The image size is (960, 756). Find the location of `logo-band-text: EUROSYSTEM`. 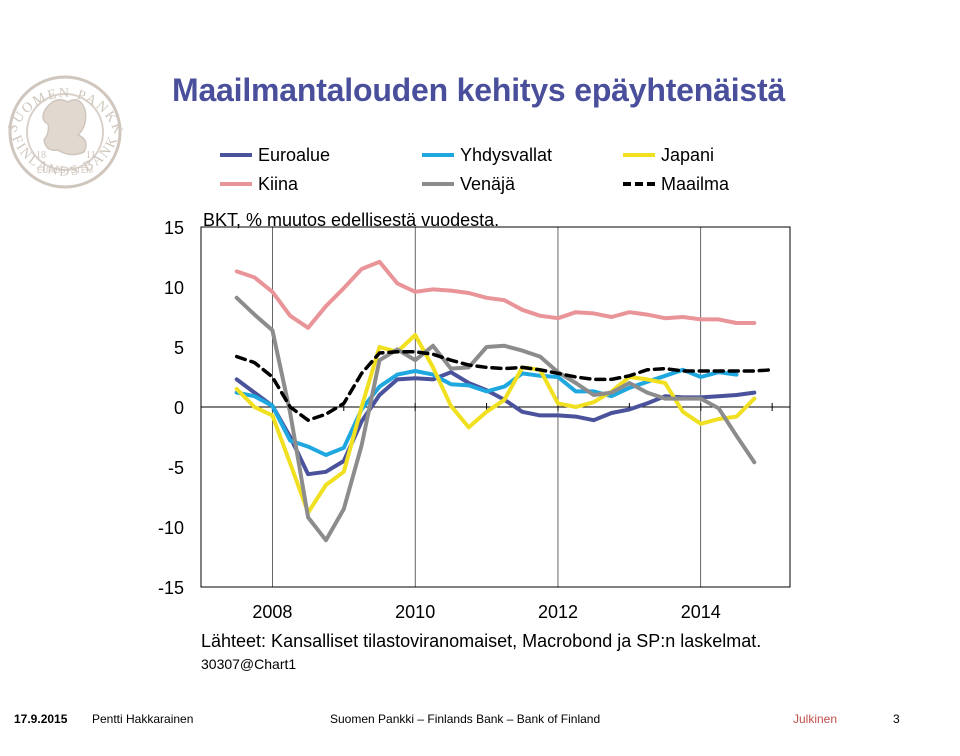

logo-band-text: EUROSYSTEM is located at coordinates (65, 170).